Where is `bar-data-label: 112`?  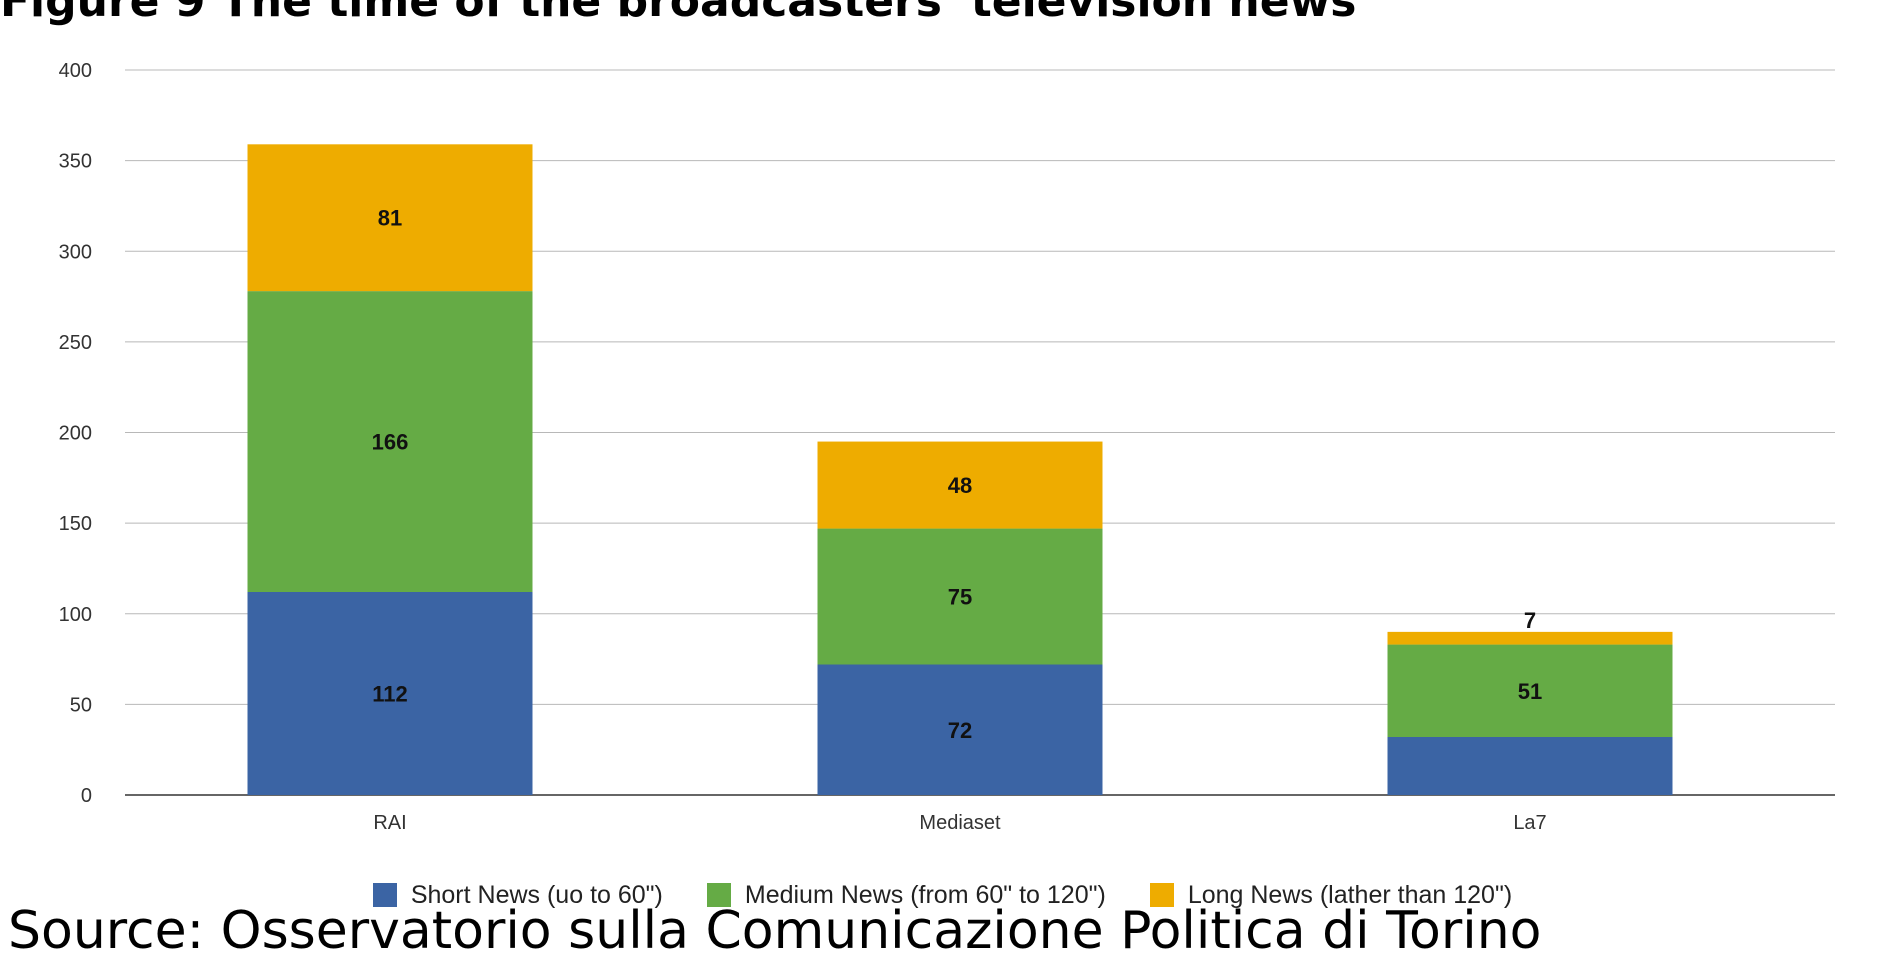
bar-data-label: 112 is located at coordinates (390, 694).